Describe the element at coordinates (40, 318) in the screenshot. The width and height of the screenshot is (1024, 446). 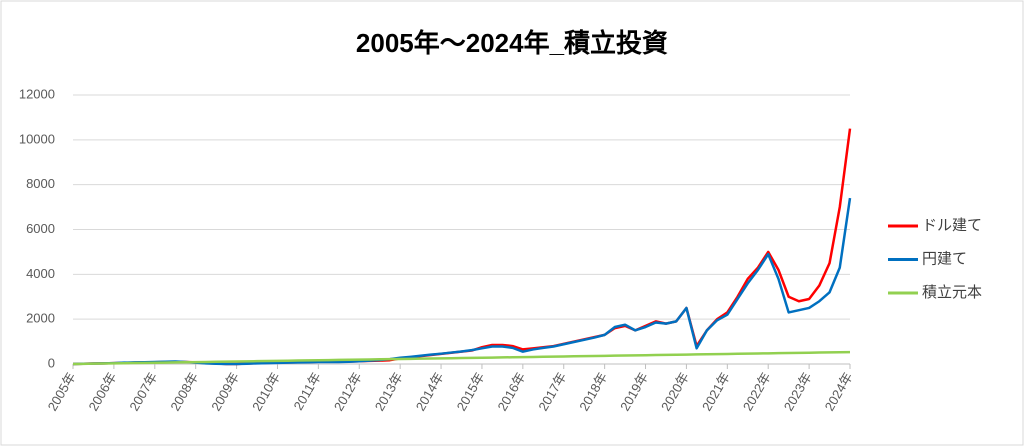
I see `y-tick-label: 2000` at that location.